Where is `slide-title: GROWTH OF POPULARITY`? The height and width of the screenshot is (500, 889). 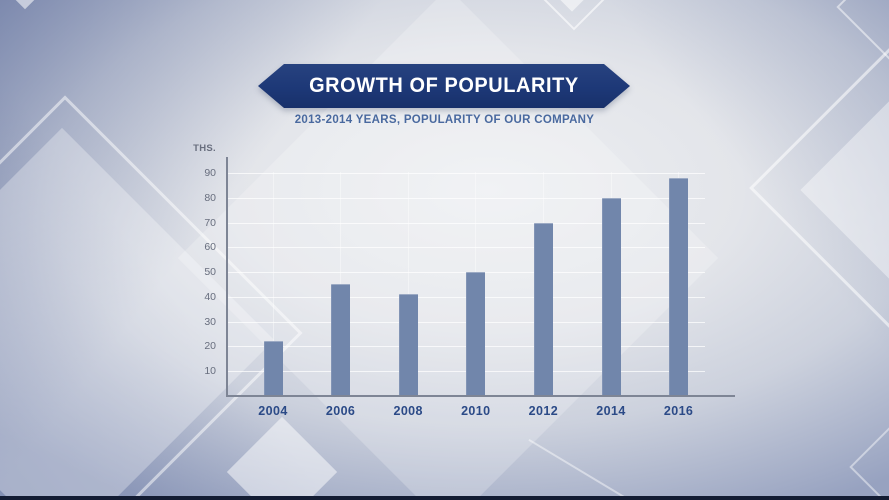 slide-title: GROWTH OF POPULARITY is located at coordinates (444, 85).